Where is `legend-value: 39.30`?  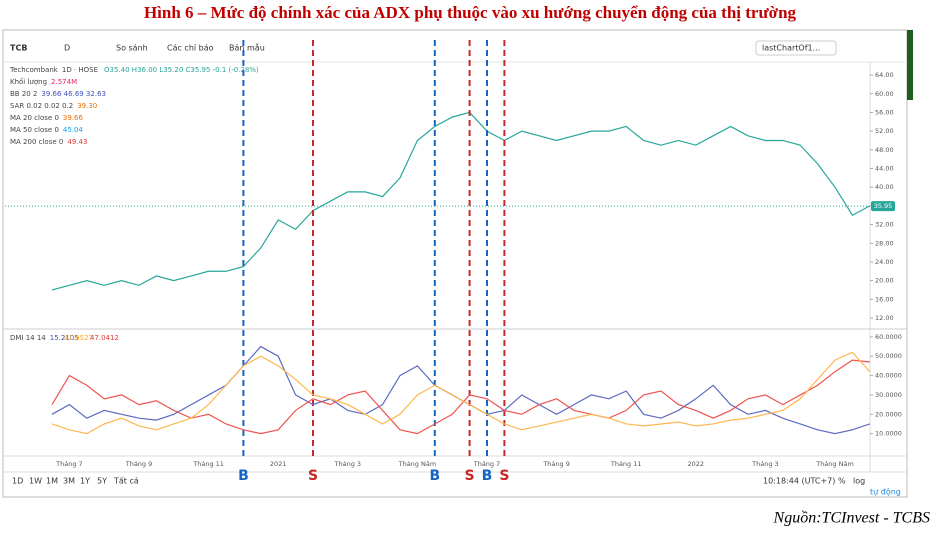
legend-value: 39.30 is located at coordinates (87, 106).